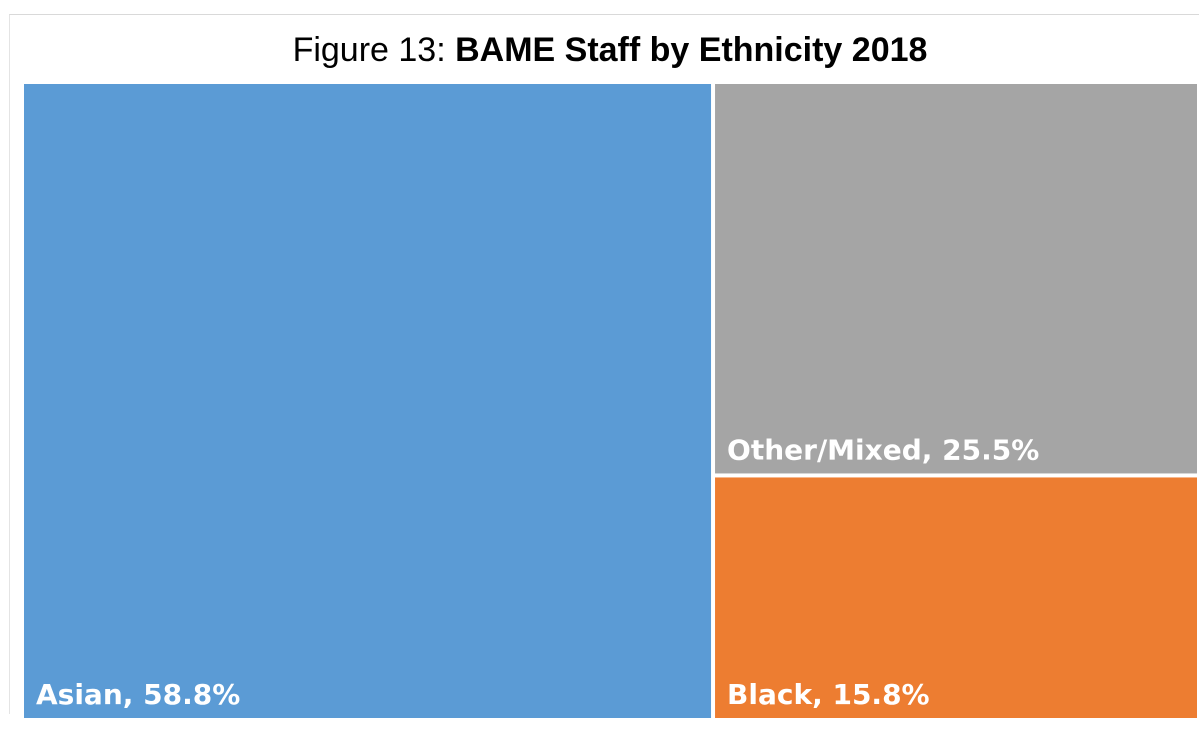 This screenshot has height=729, width=1200. Describe the element at coordinates (956, 597) in the screenshot. I see `treemap-cell-black` at that location.